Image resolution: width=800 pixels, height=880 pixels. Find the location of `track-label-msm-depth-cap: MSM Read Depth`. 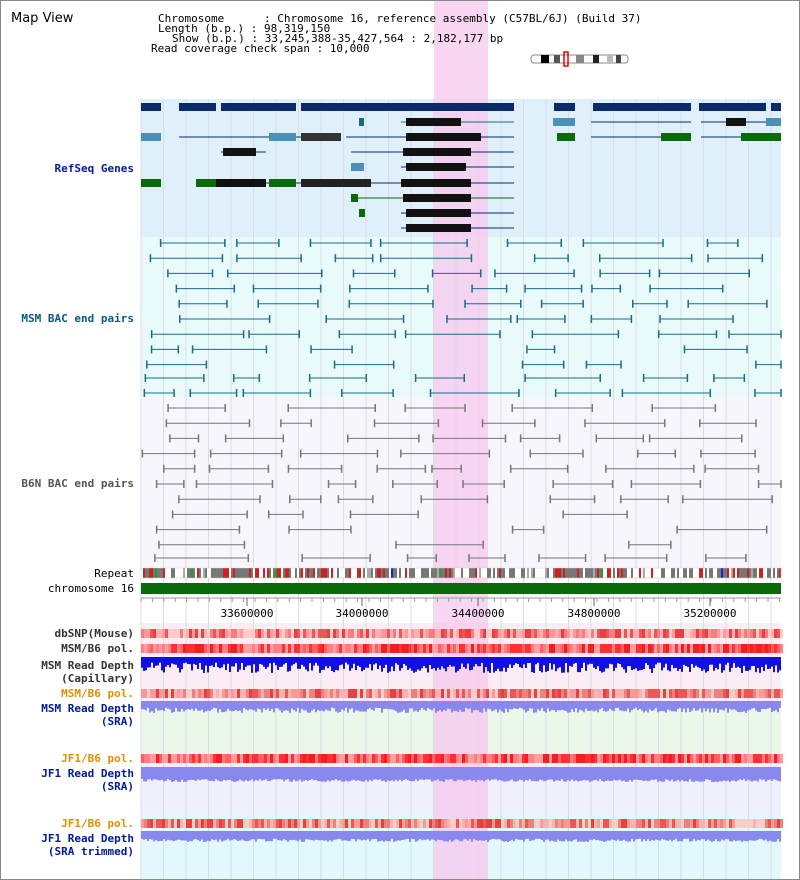

track-label-msm-depth-cap: MSM Read Depth is located at coordinates (87, 665).